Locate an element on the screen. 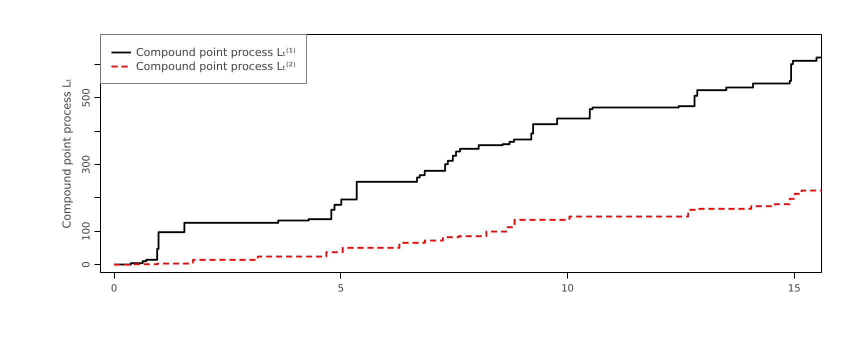 Image resolution: width=855 pixels, height=342 pixels. x-tick-label: 10 is located at coordinates (567, 289).